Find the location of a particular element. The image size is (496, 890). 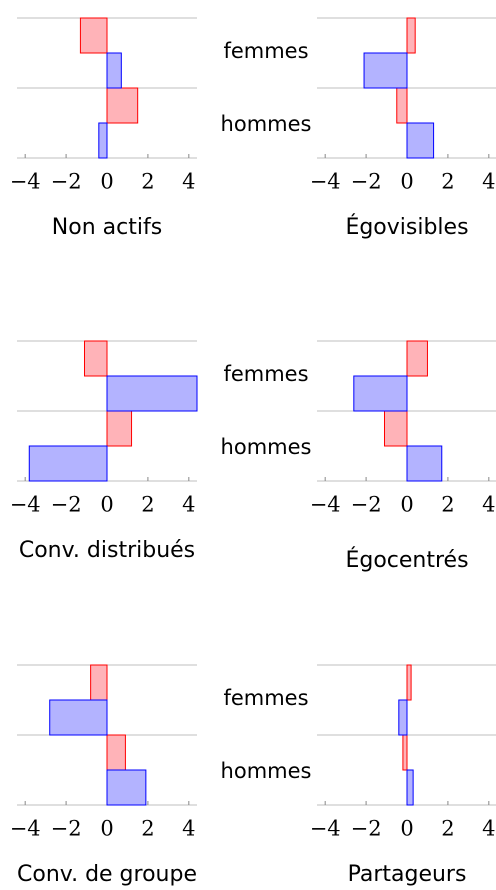

panel-title: Conv. de groupe is located at coordinates (107, 874).